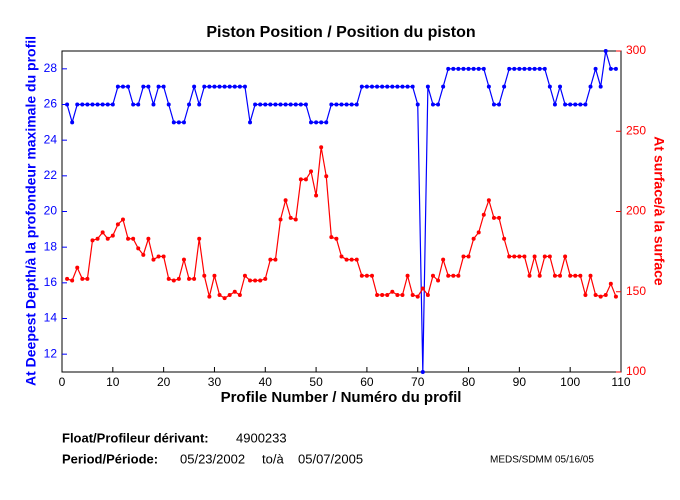  Describe the element at coordinates (51, 211) in the screenshot. I see `y-tick-label: 20` at that location.